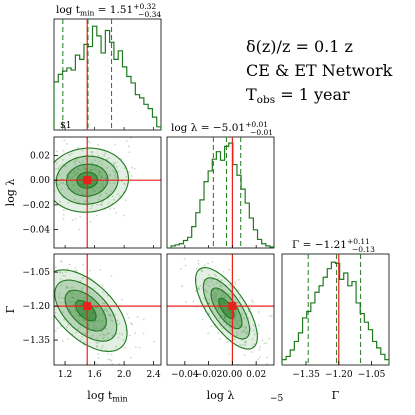 The width and height of the screenshot is (415, 415). I want to click on joint-frame-log_tmin-log_lambda, so click(107, 192).